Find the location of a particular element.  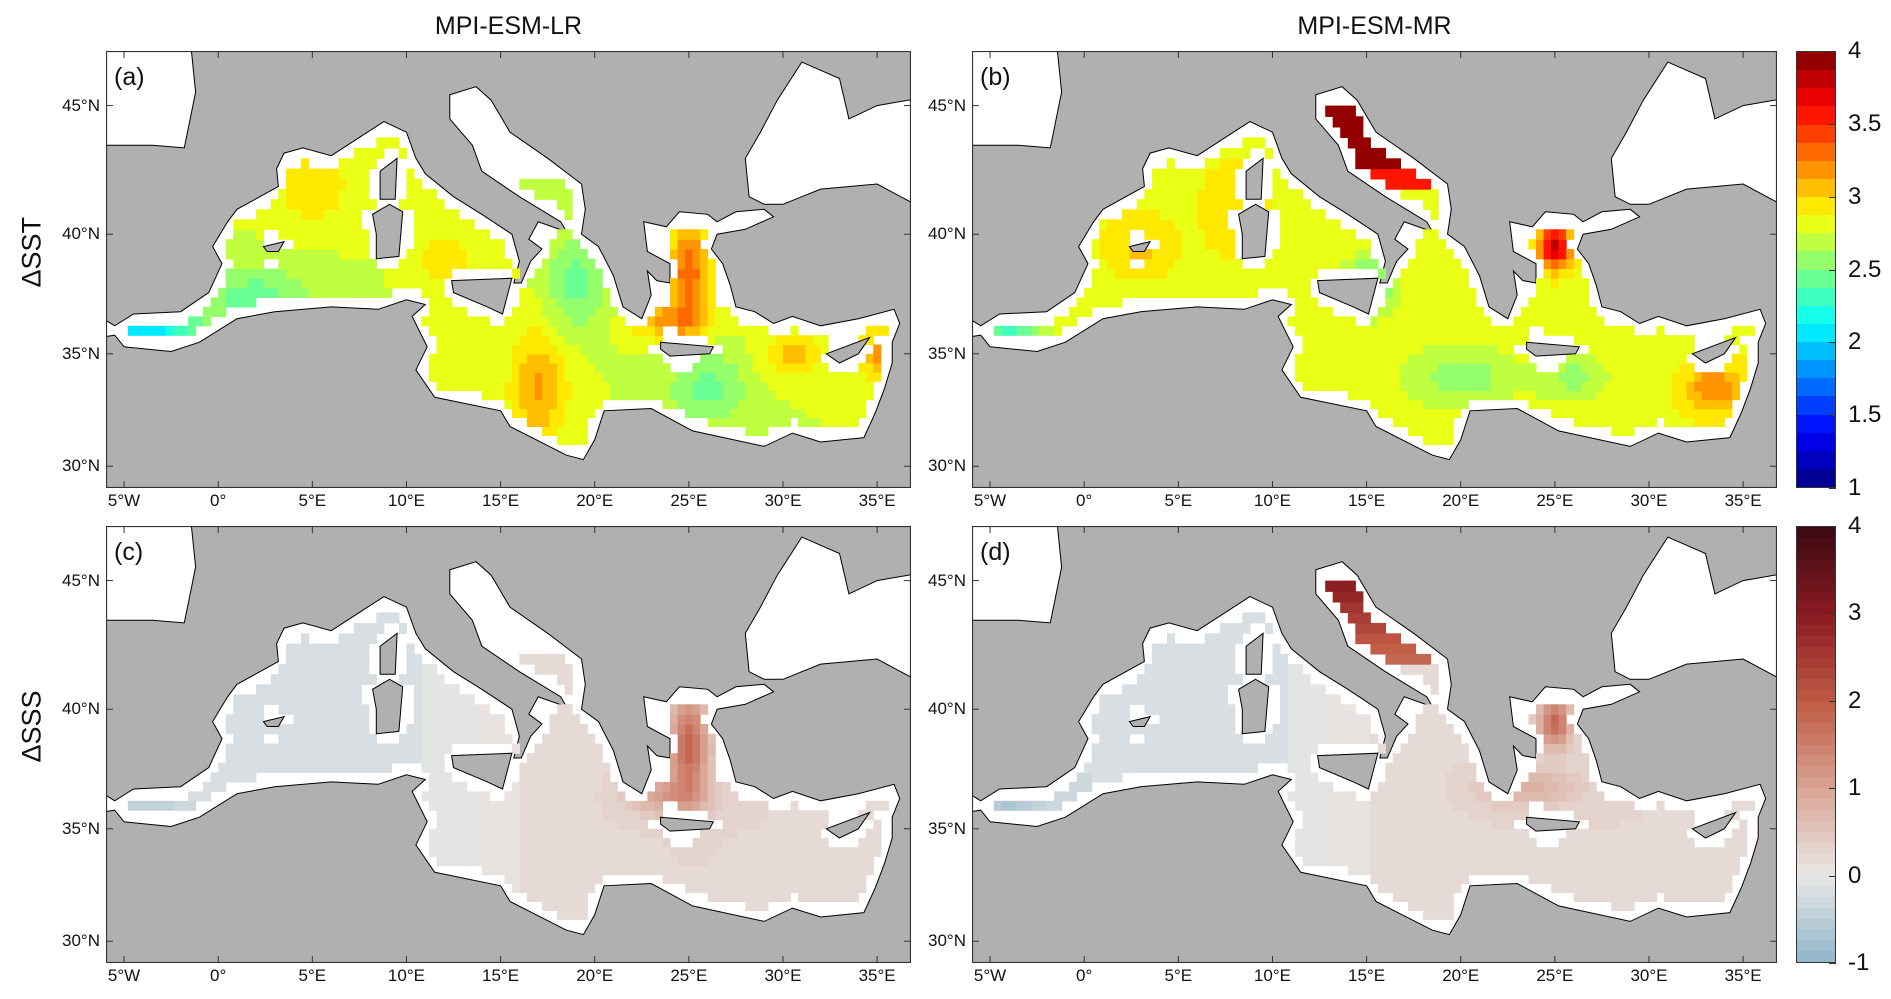

atlantic-ocean is located at coordinates (151, 575).